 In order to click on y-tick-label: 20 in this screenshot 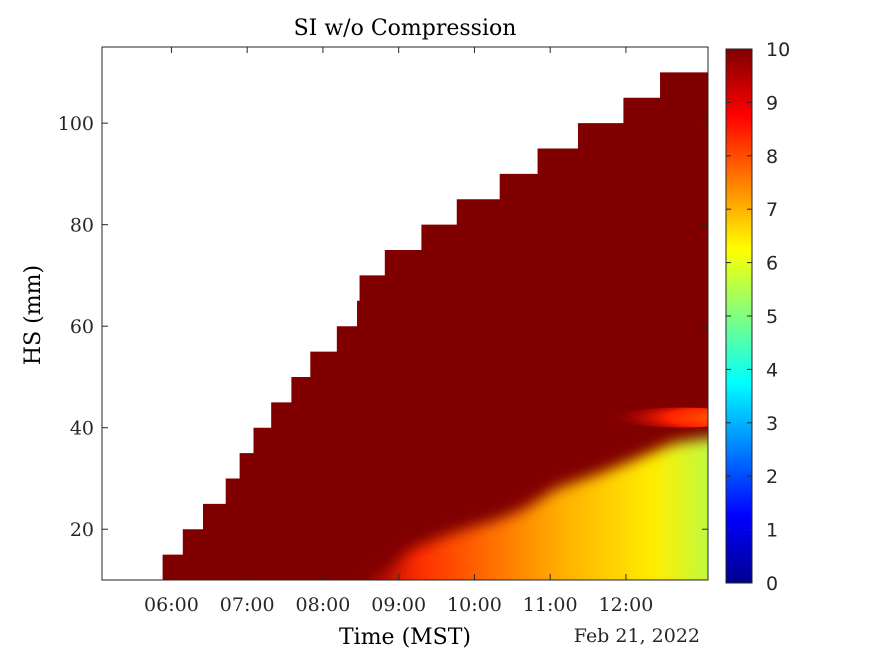, I will do `click(82, 530)`.